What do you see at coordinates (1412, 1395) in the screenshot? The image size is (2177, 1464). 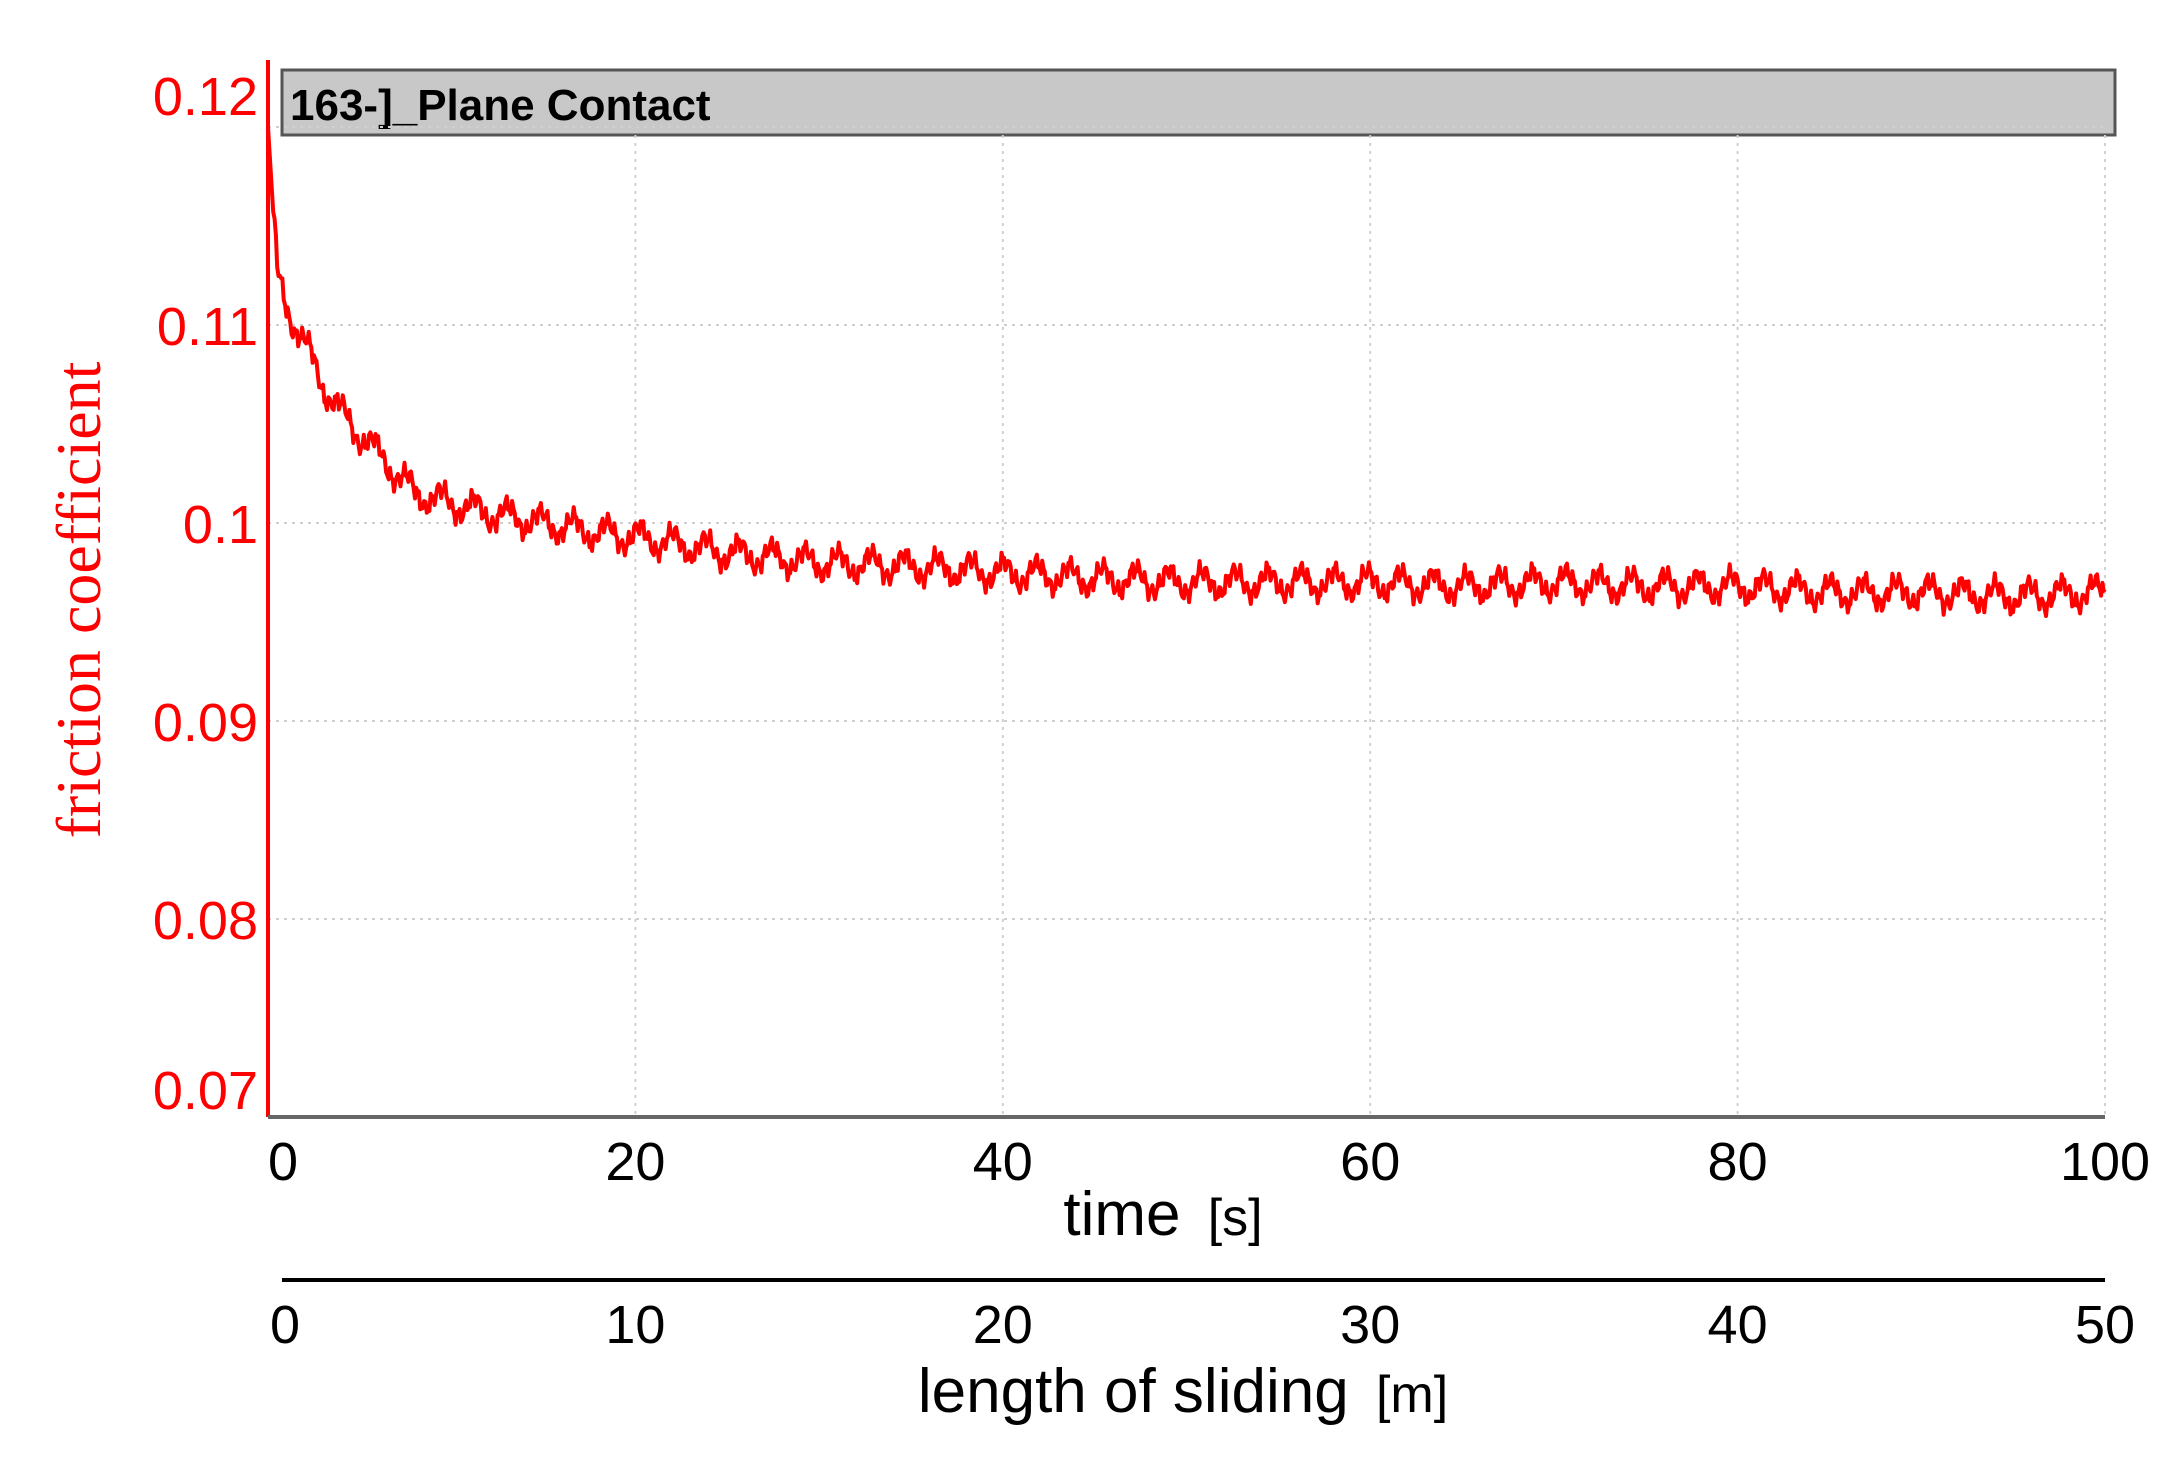 I see `x2-axis-label-unit: [m]` at bounding box center [1412, 1395].